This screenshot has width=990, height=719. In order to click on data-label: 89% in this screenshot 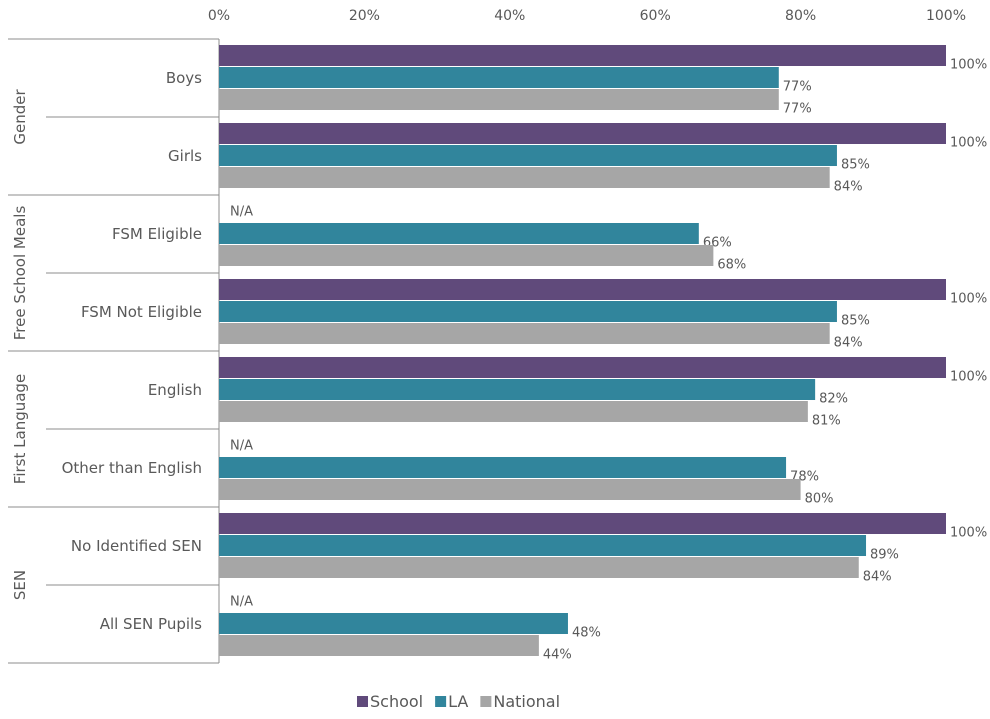, I will do `click(884, 555)`.